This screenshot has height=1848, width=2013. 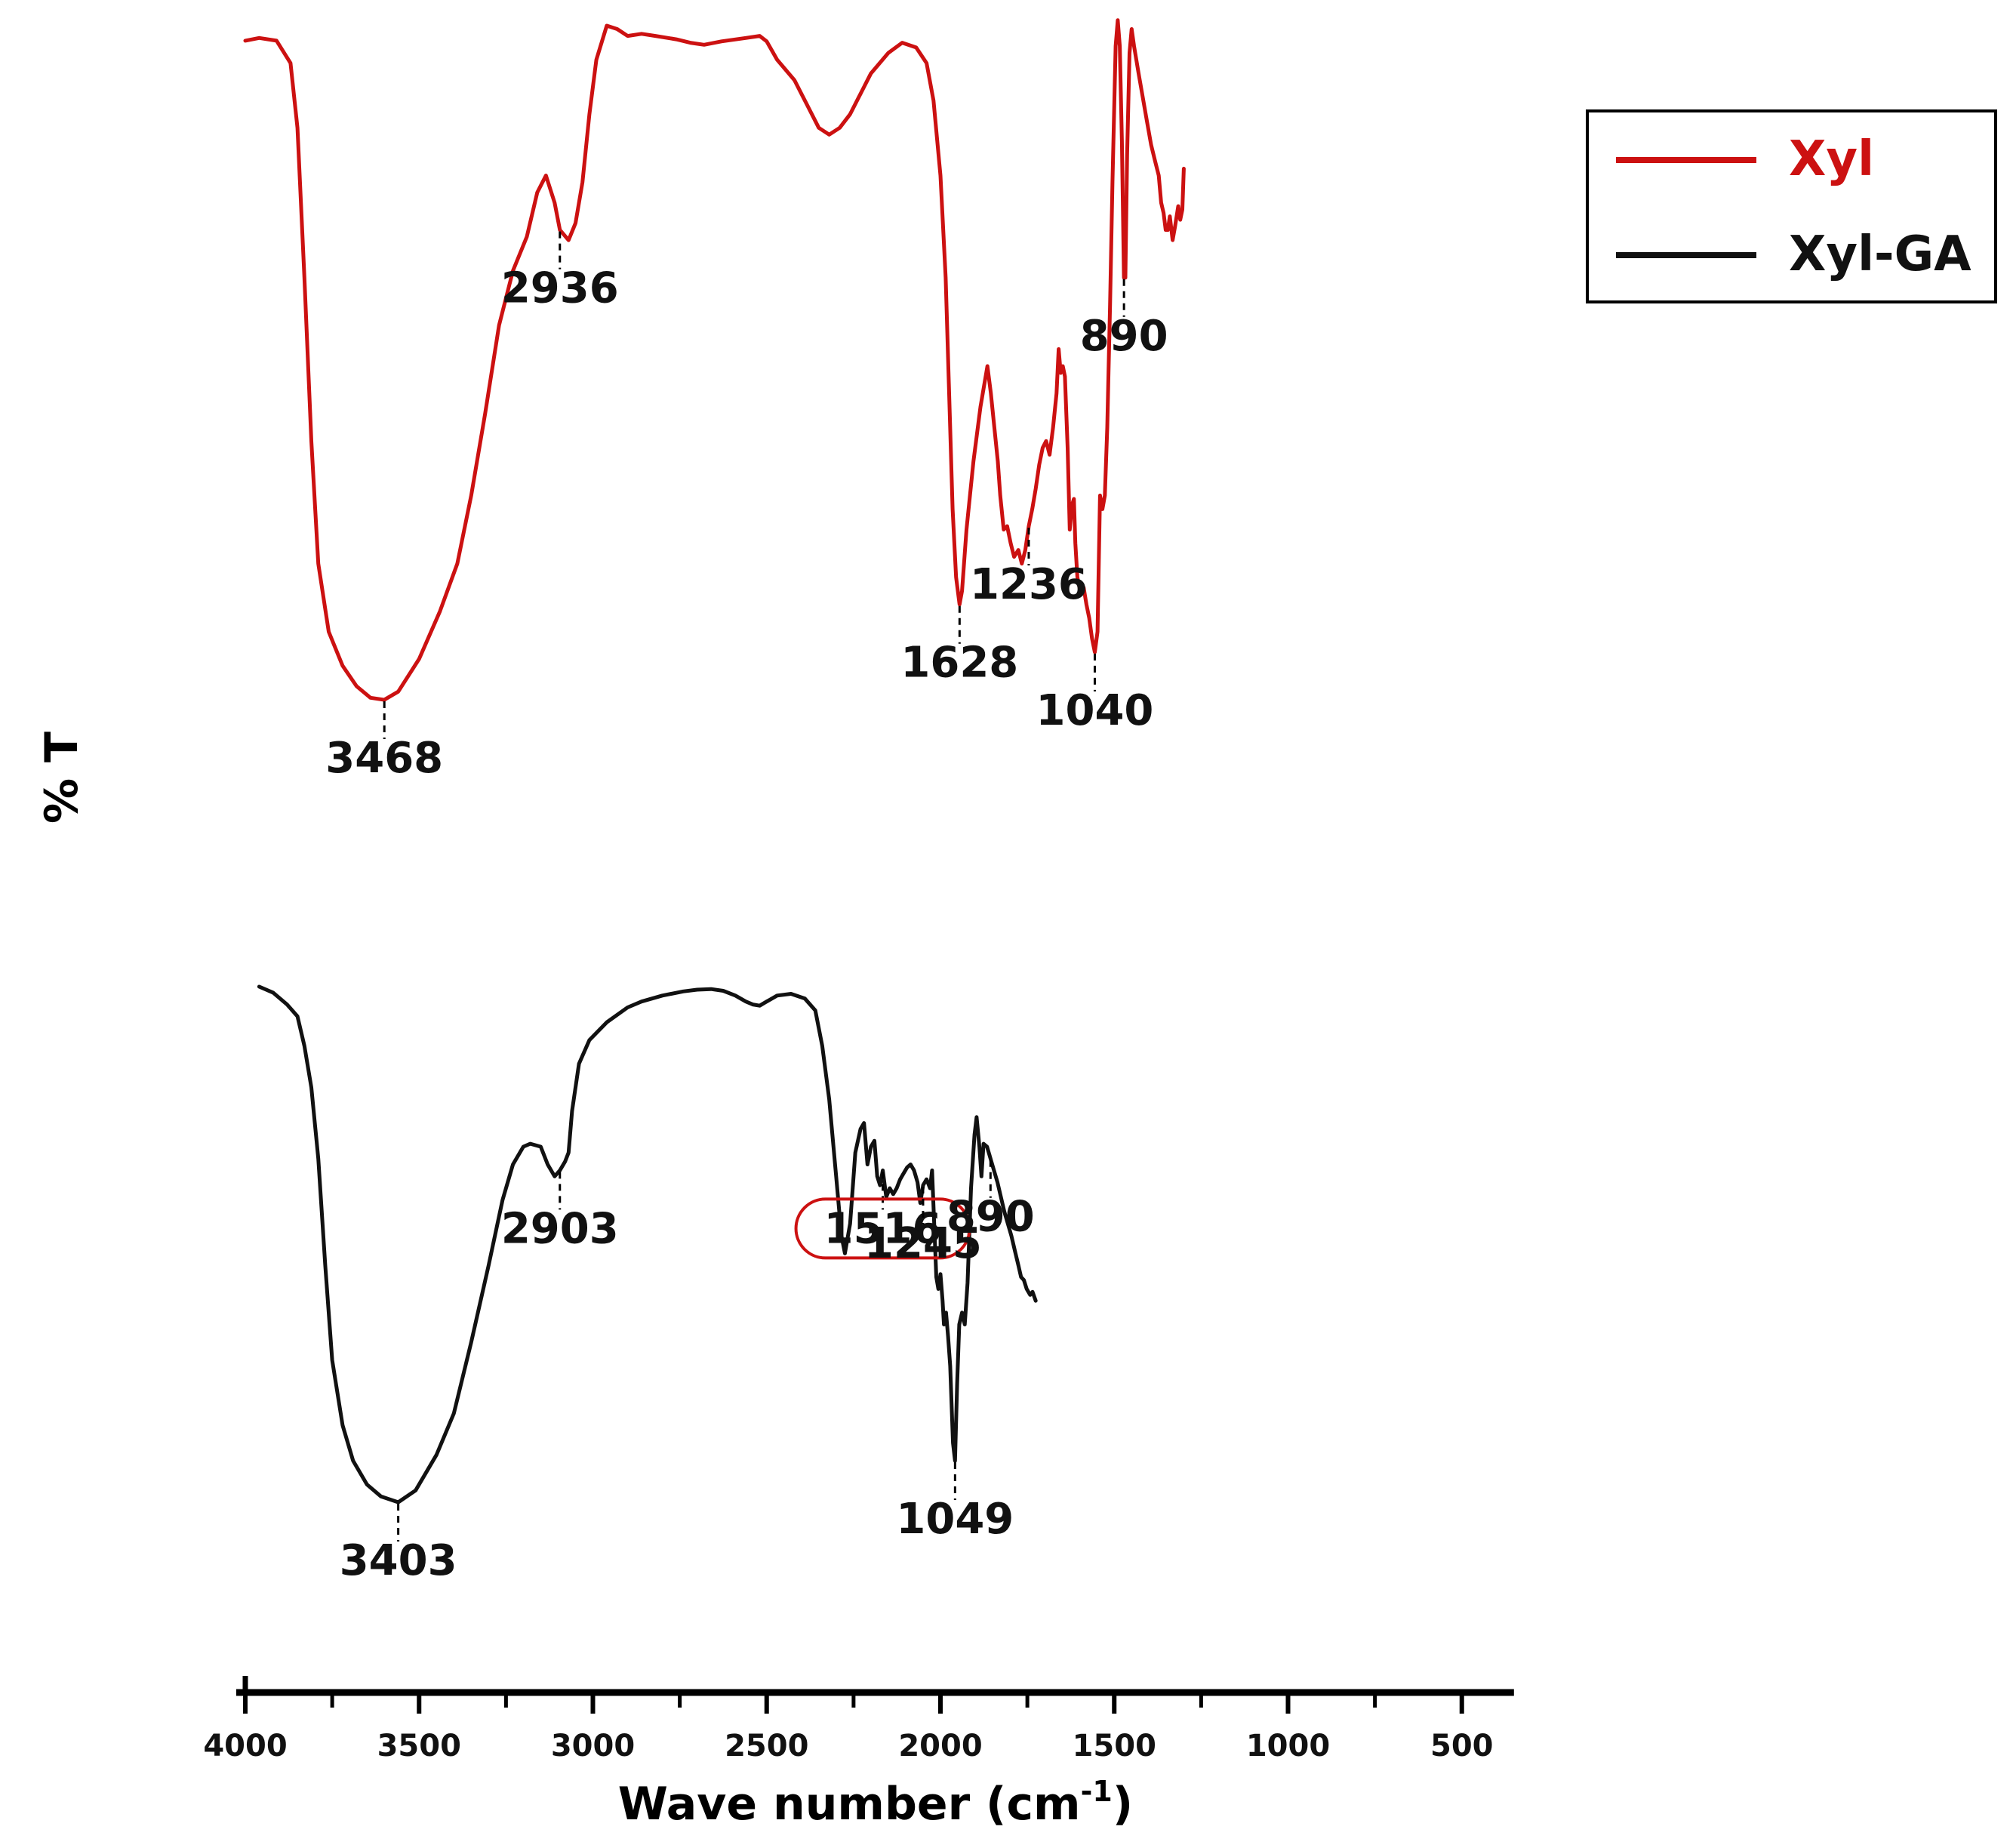 I want to click on x-tick-label: 3500, so click(x=419, y=1746).